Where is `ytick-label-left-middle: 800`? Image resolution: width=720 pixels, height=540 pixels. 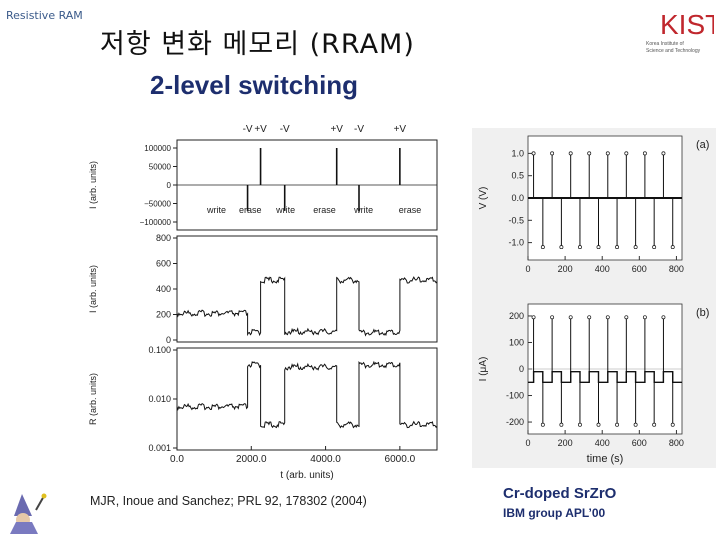 ytick-label-left-middle: 800 is located at coordinates (163, 238).